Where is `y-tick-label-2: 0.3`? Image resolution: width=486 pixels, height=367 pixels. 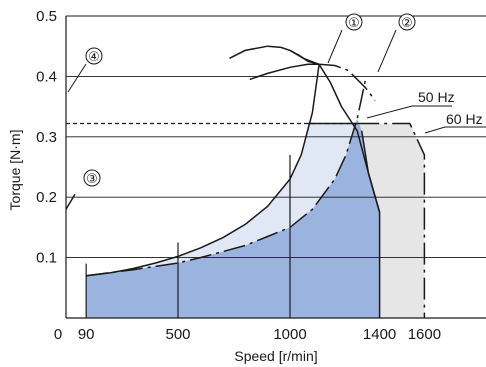 y-tick-label-2: 0.3 is located at coordinates (46, 137).